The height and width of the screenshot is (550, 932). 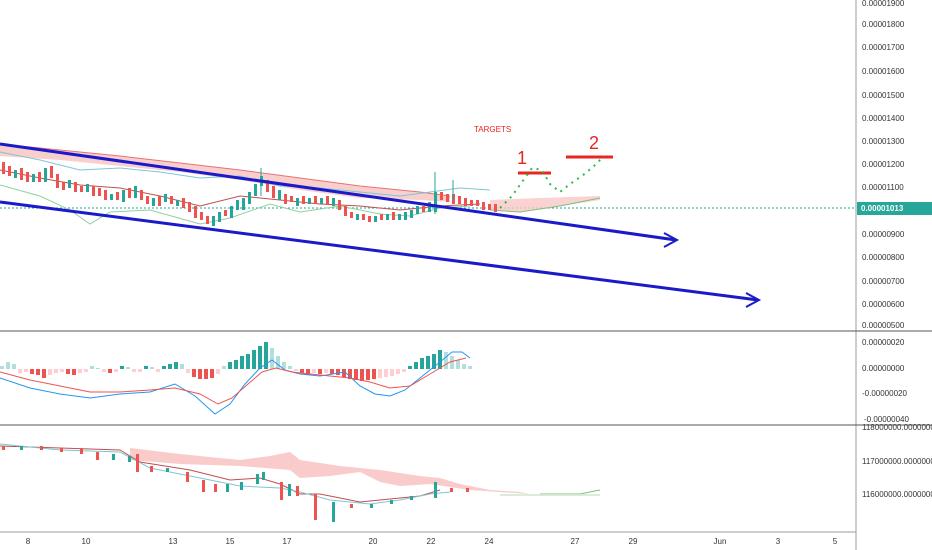 What do you see at coordinates (883, 118) in the screenshot?
I see `price-tick: 0.00001400` at bounding box center [883, 118].